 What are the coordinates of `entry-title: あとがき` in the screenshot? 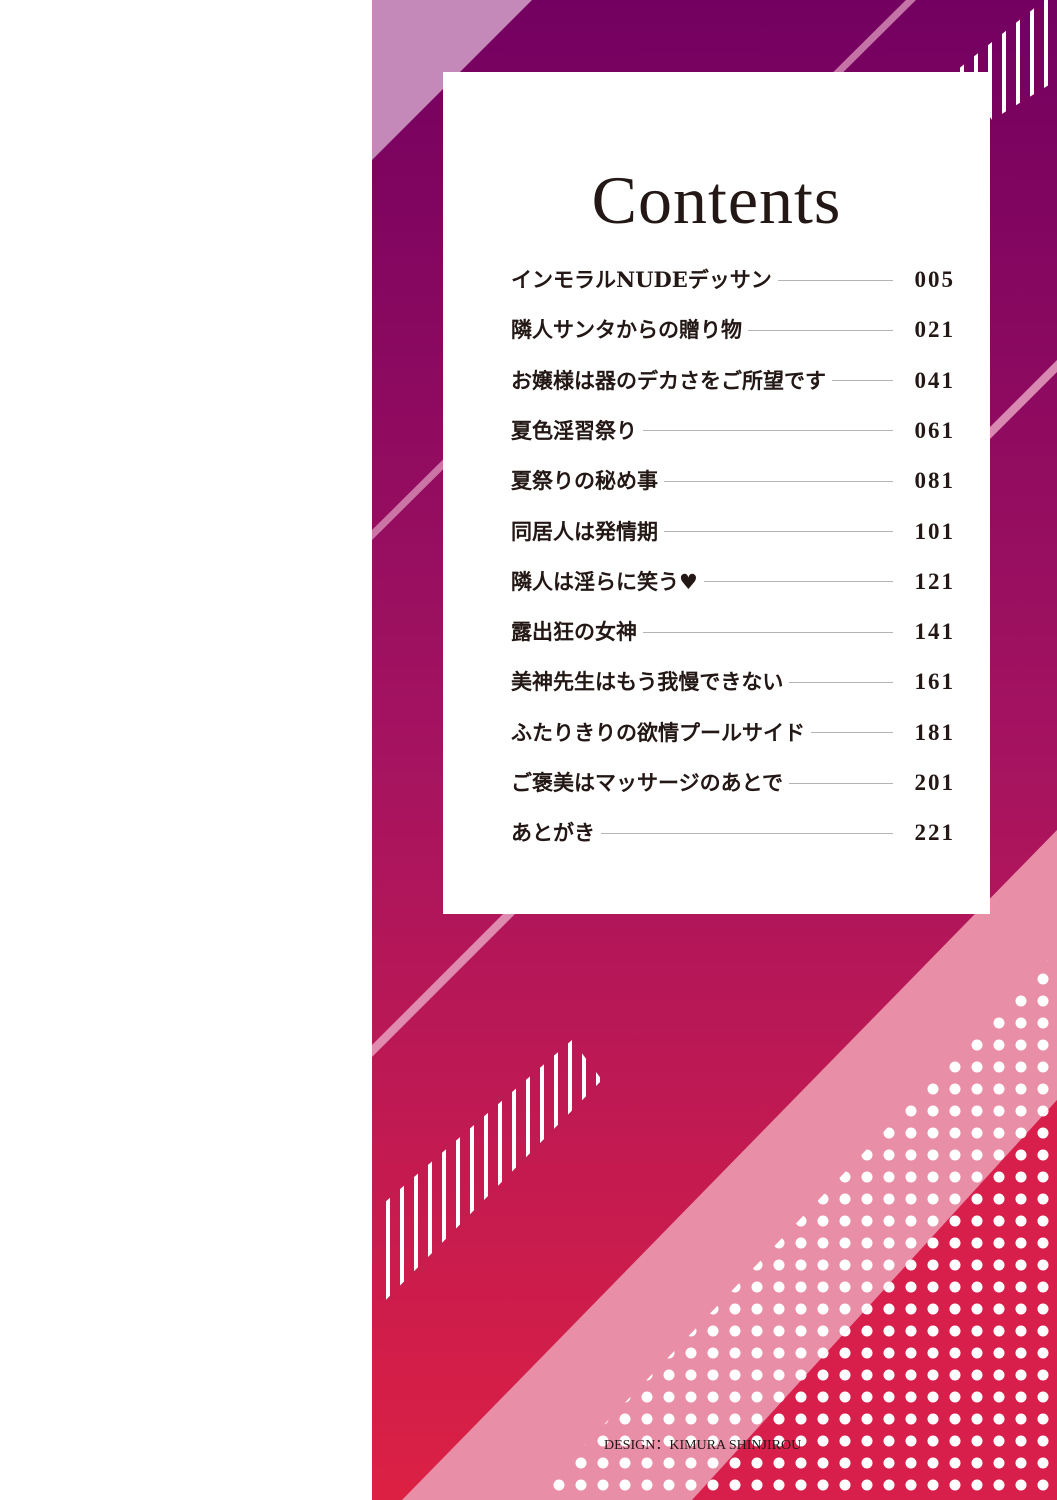 It's located at (553, 833).